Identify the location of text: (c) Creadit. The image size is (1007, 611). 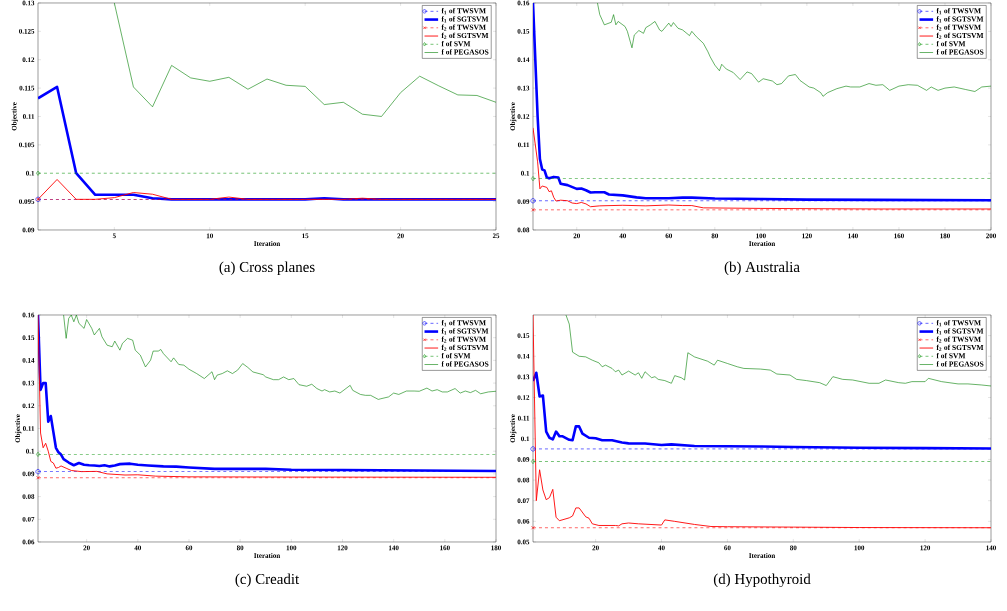
(267, 580).